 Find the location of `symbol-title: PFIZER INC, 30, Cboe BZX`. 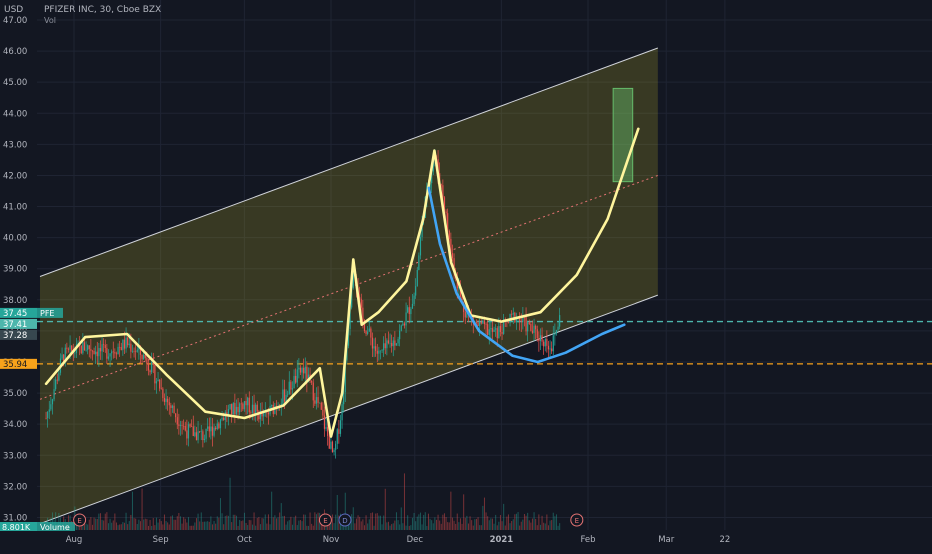

symbol-title: PFIZER INC, 30, Cboe BZX is located at coordinates (103, 10).